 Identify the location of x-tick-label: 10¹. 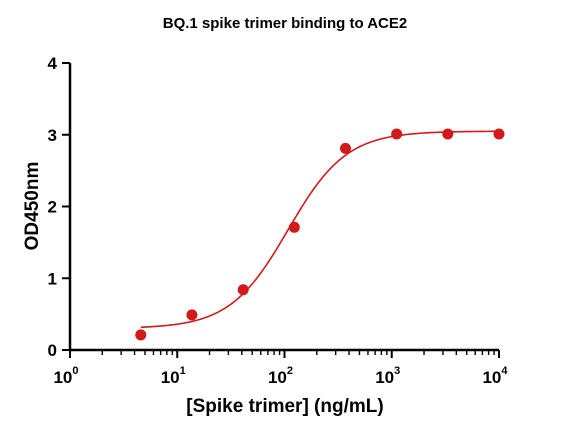
(173, 376).